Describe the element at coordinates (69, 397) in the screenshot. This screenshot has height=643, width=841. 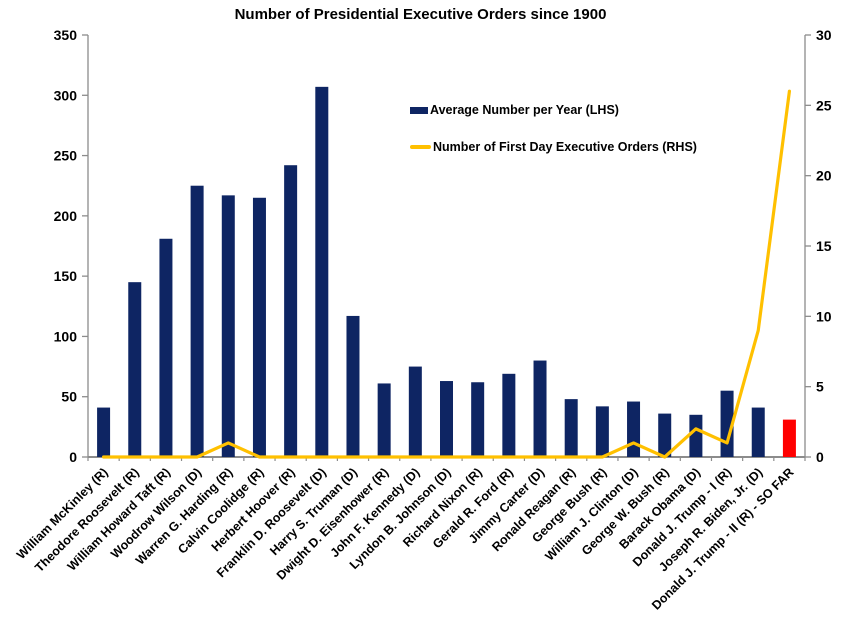
I see `left-axis-tick-label: 50` at that location.